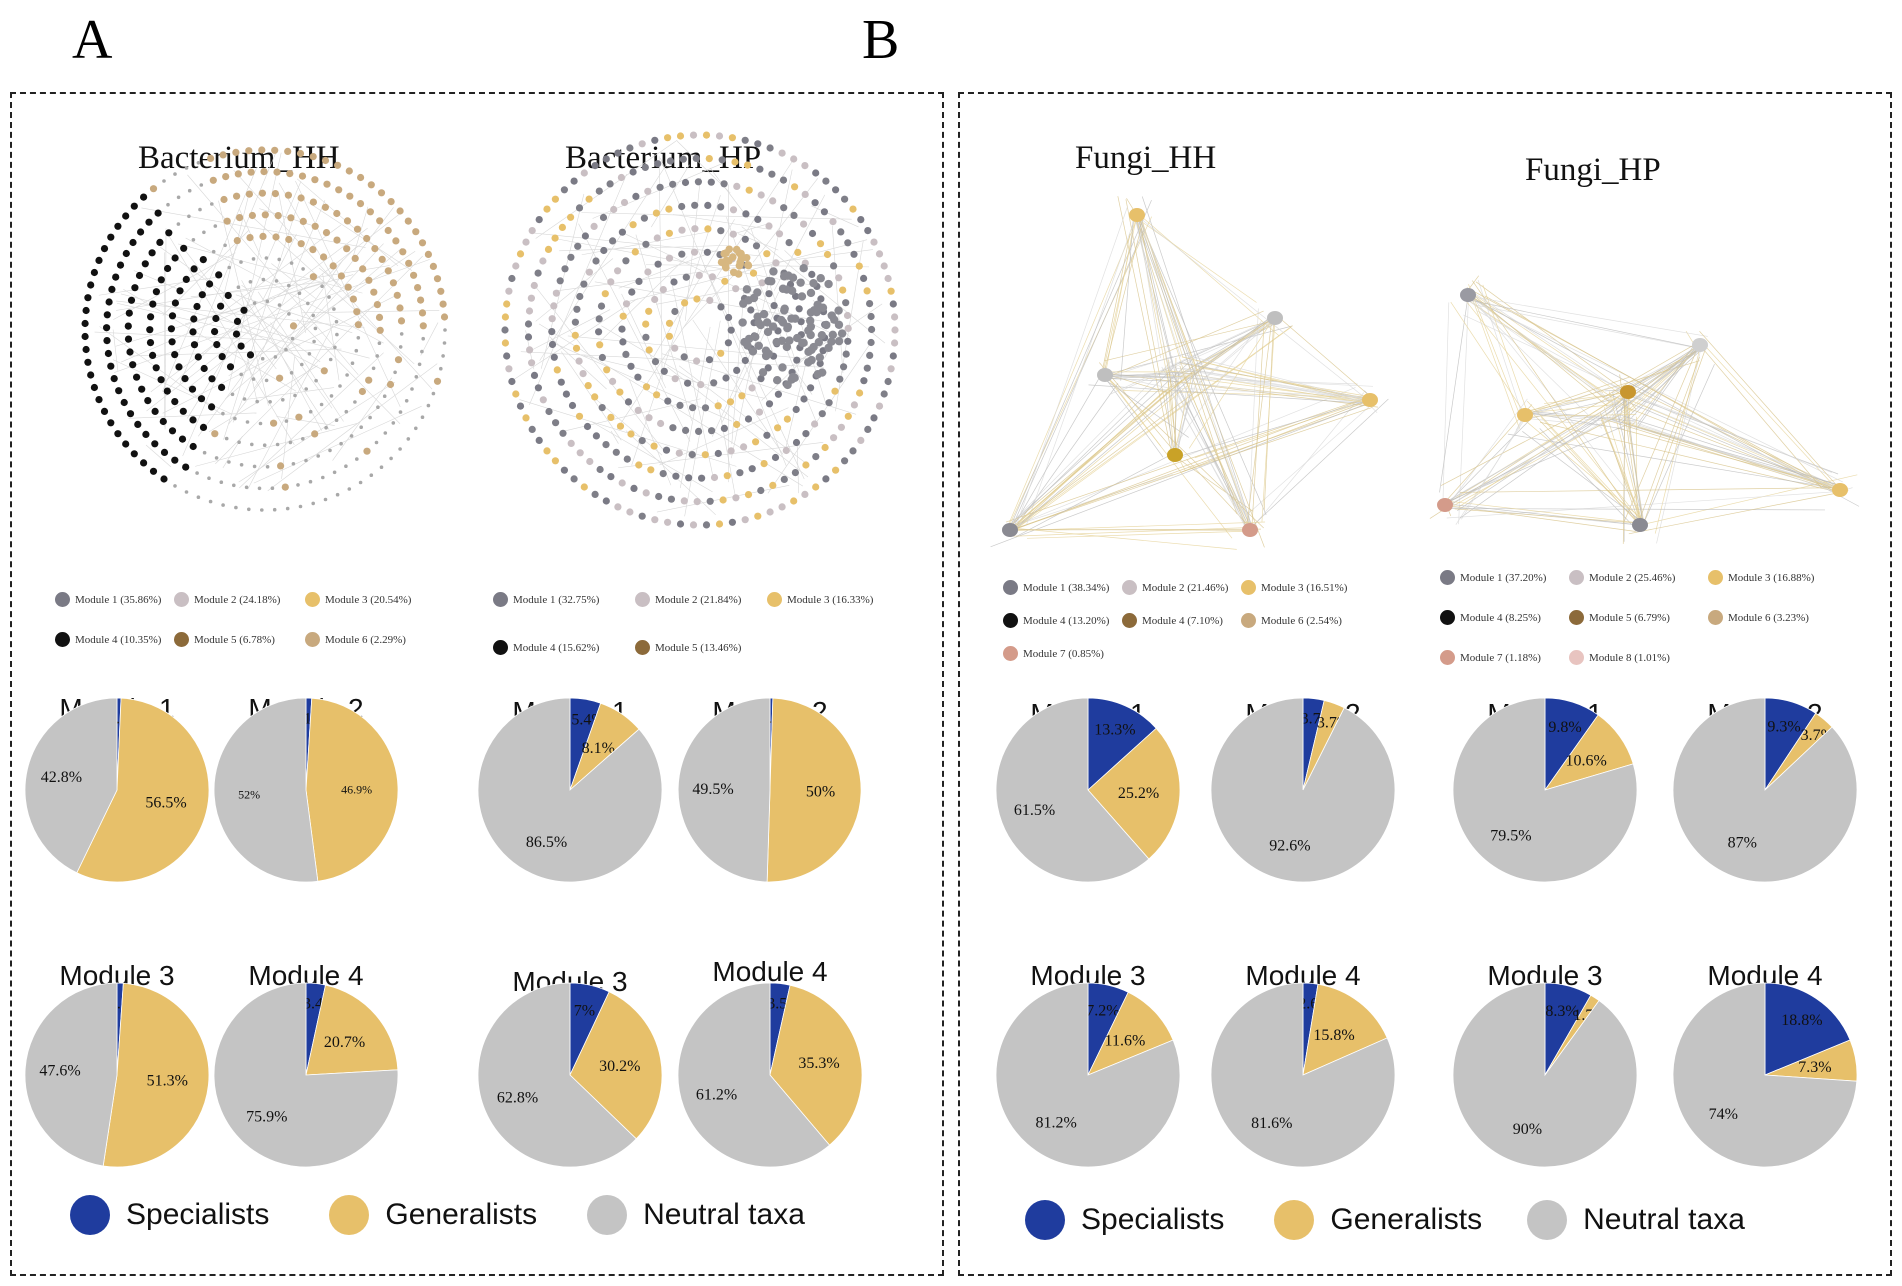 The image size is (1902, 1286). Describe the element at coordinates (117, 1075) in the screenshot. I see `pie-chart: 1.1%51.3%47.6%` at that location.